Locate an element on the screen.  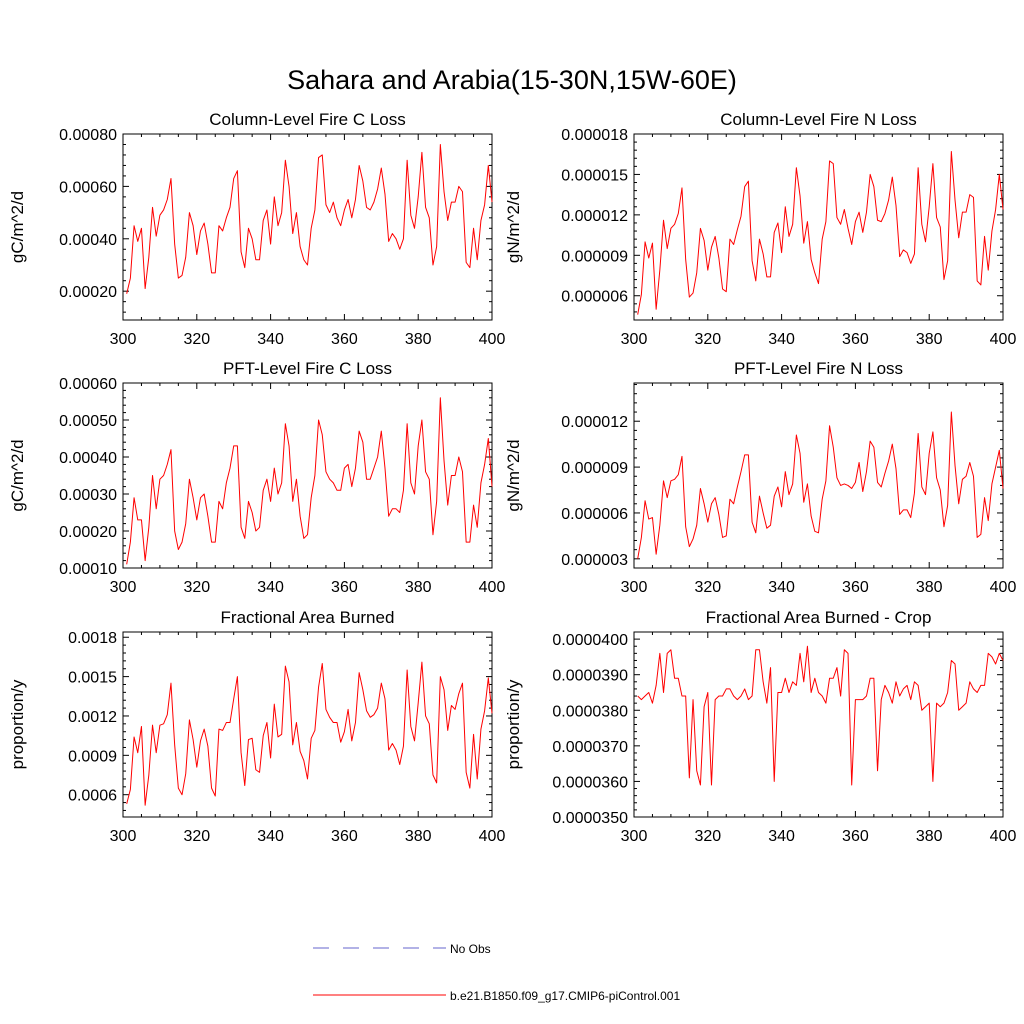
y-tick-label: 0.0015 is located at coordinates (92, 678).